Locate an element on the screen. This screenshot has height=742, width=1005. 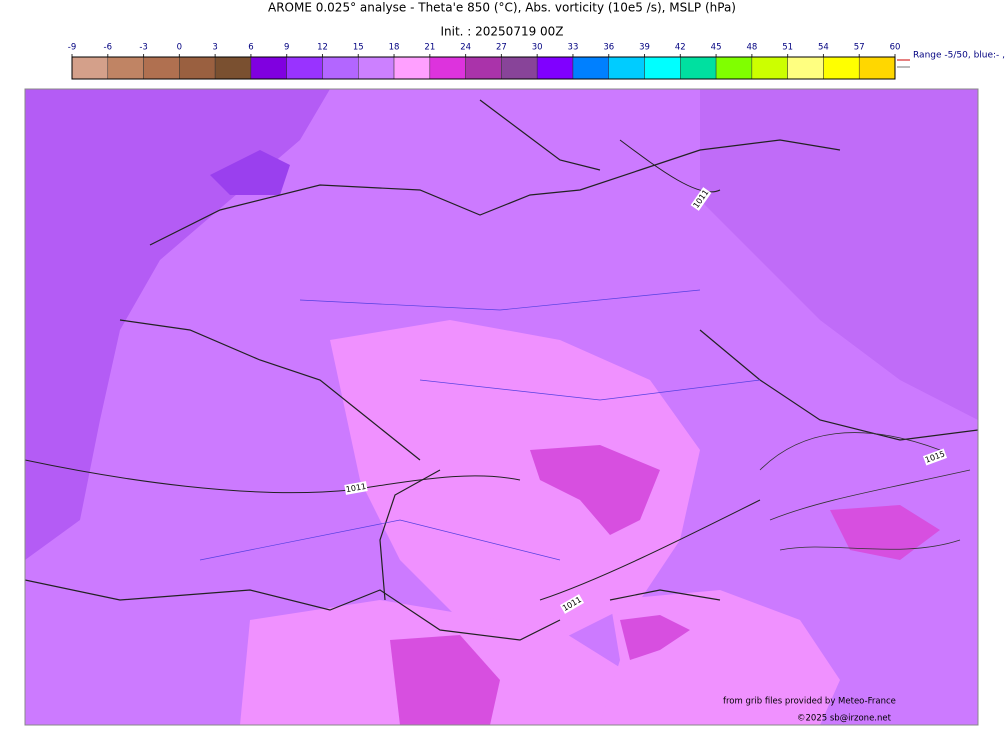
colorbar-tick-label: 3 is located at coordinates (214, 48).